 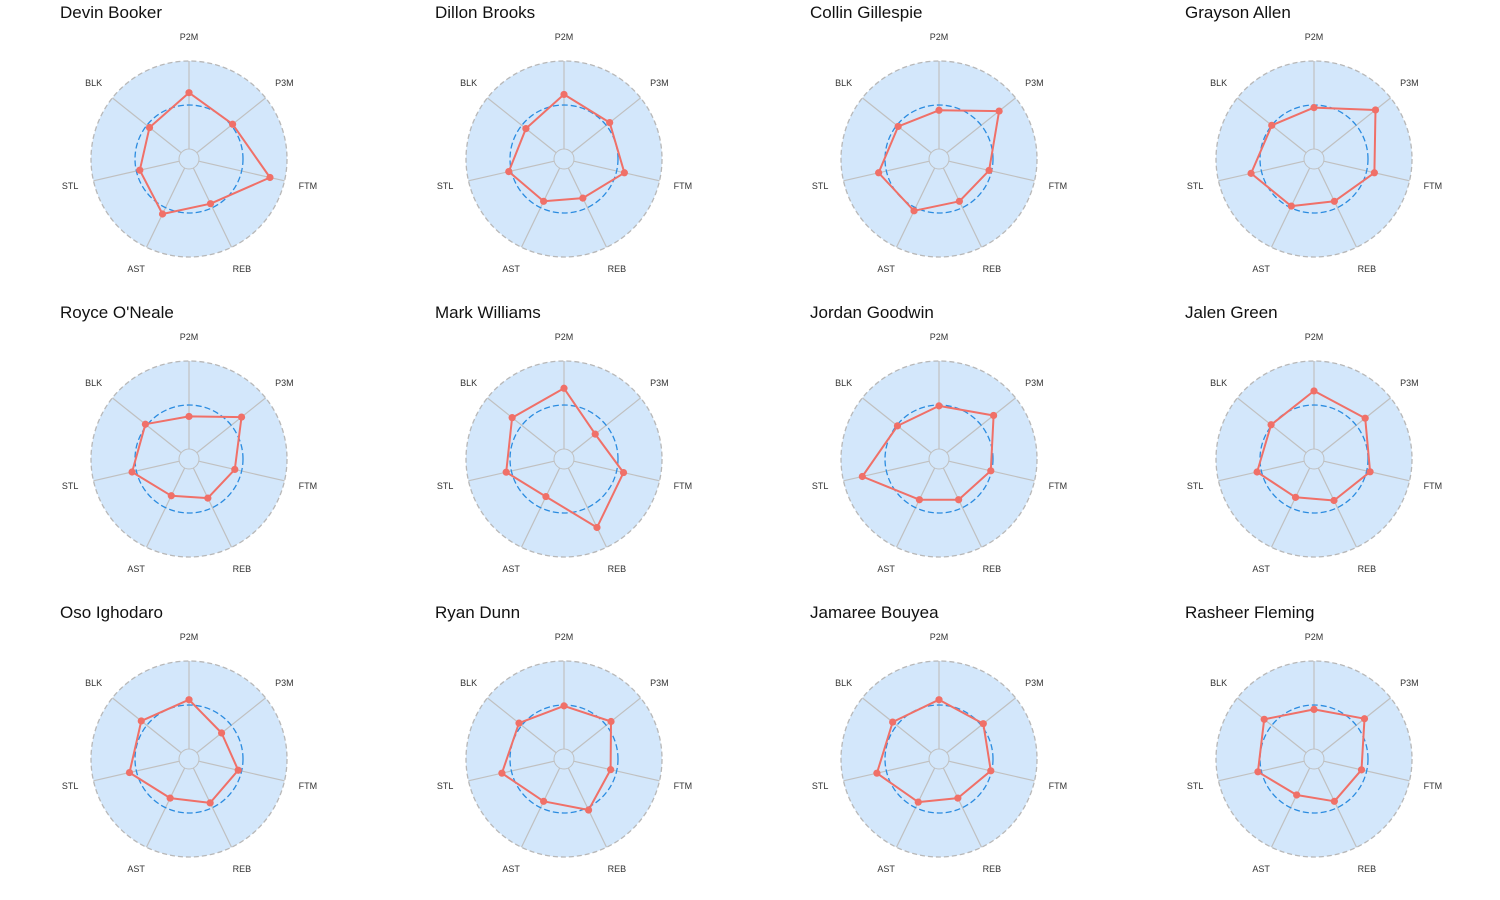 I want to click on player-name: Jamaree Bouyea, so click(x=874, y=612).